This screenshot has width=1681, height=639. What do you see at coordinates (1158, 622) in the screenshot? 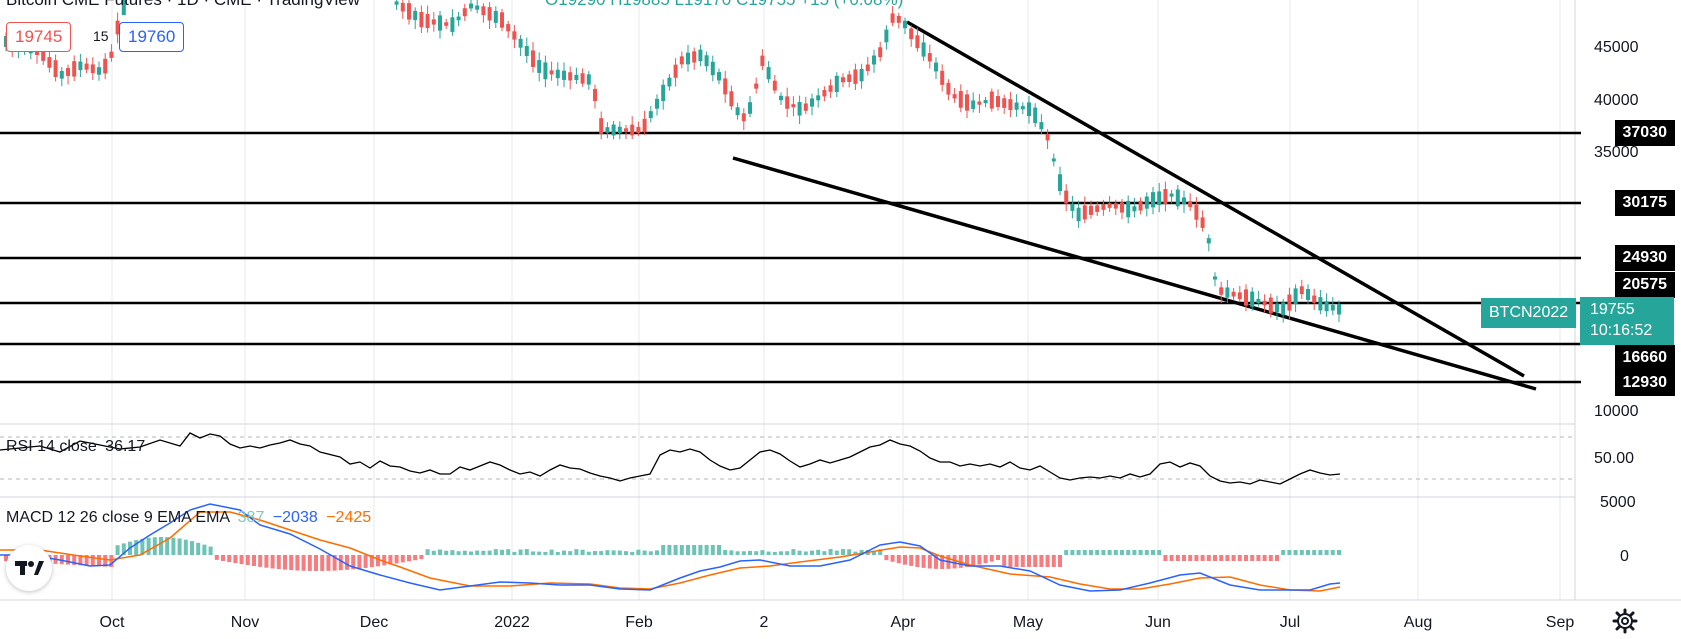
I see `time-label-jun: Jun` at bounding box center [1158, 622].